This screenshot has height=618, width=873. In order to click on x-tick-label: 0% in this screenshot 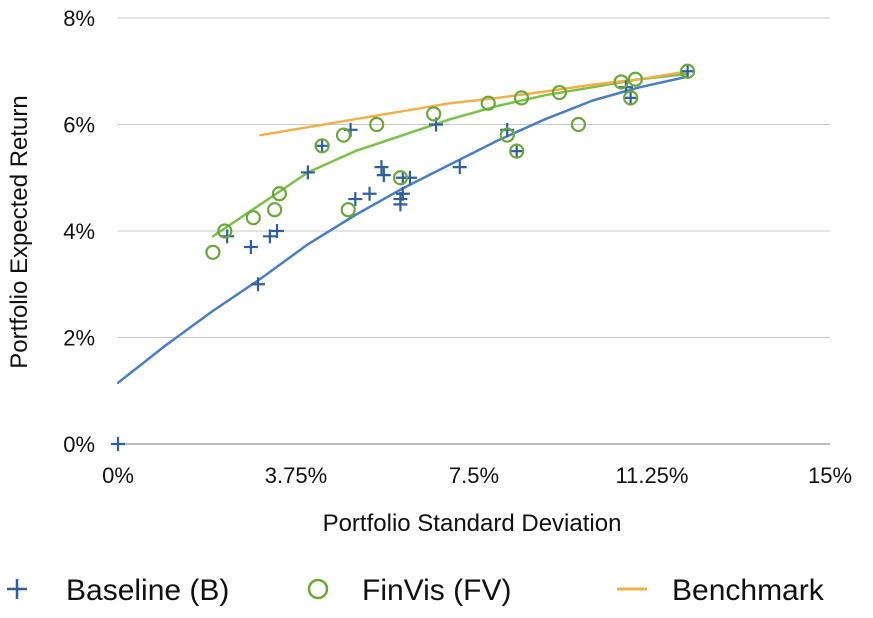, I will do `click(118, 475)`.